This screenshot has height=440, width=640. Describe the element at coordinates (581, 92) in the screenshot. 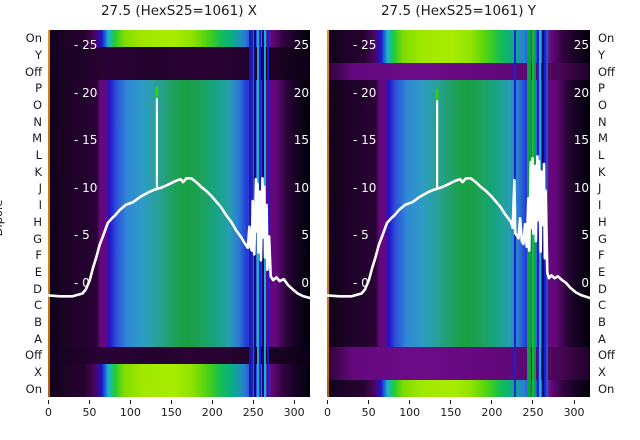

I see `value-label-right-20: 20` at that location.